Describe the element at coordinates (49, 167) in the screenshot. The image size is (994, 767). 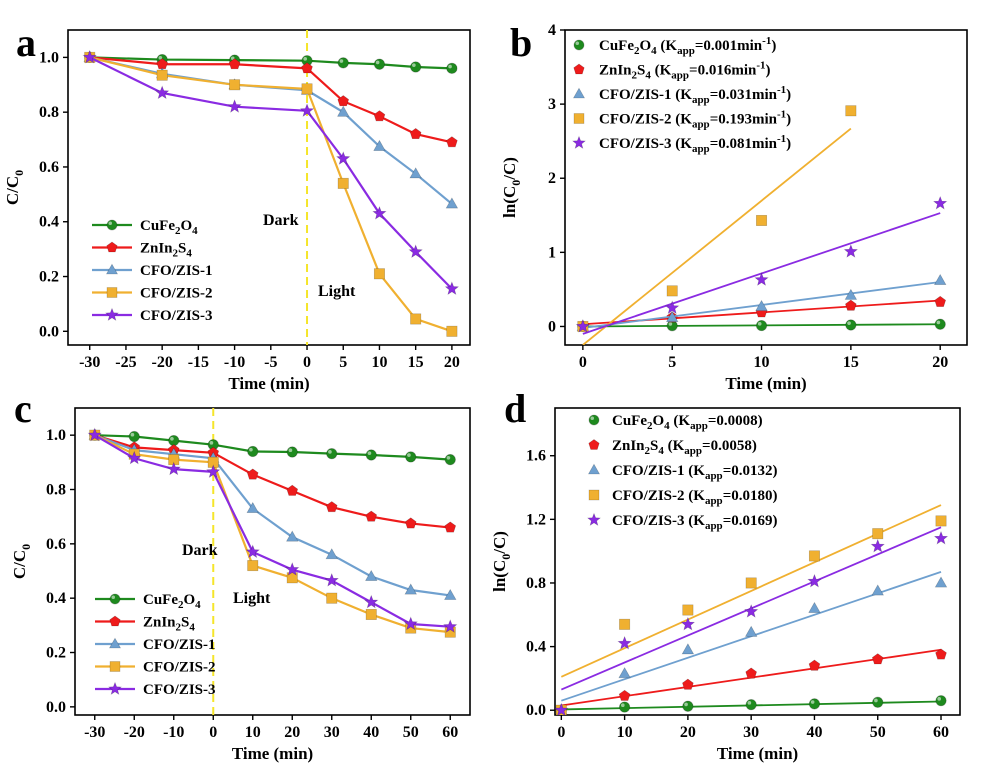
I see `y-tick-label: 0.6` at that location.